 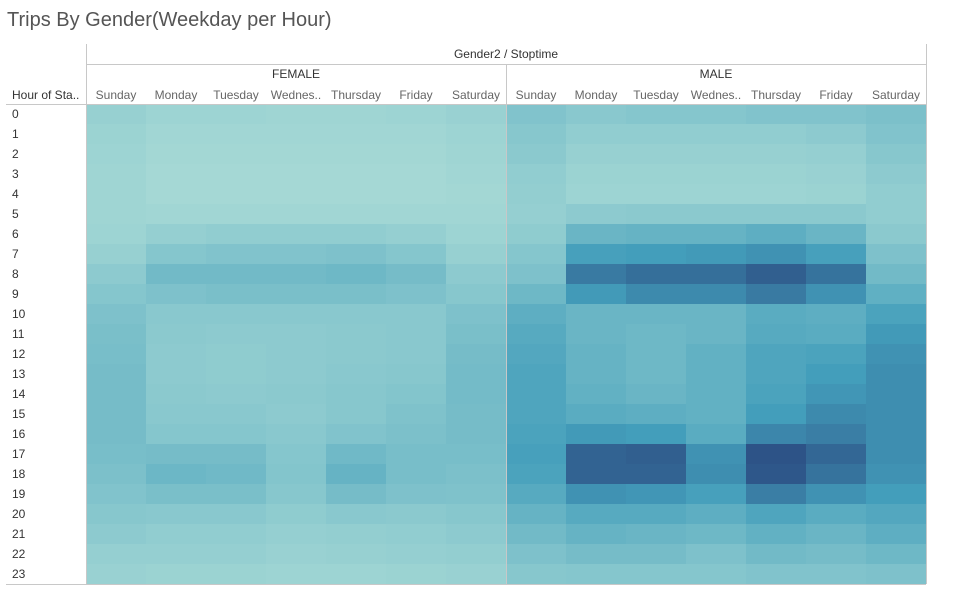 What do you see at coordinates (716, 474) in the screenshot?
I see `heat-cell-male-wednes-h18` at bounding box center [716, 474].